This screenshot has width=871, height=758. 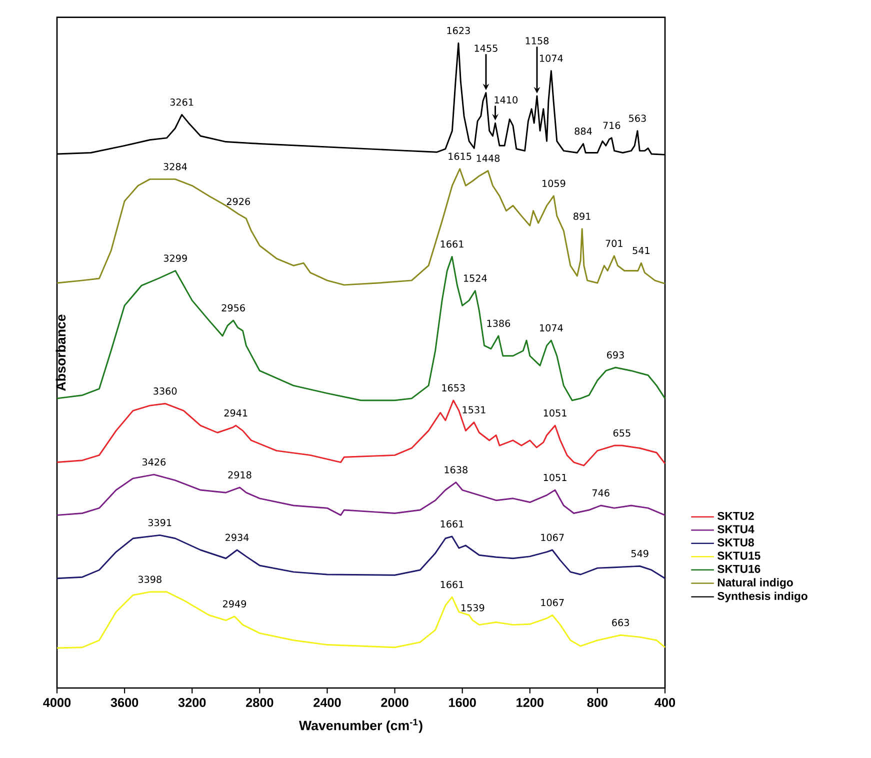 I want to click on x-tick-label: 1600, so click(x=462, y=703).